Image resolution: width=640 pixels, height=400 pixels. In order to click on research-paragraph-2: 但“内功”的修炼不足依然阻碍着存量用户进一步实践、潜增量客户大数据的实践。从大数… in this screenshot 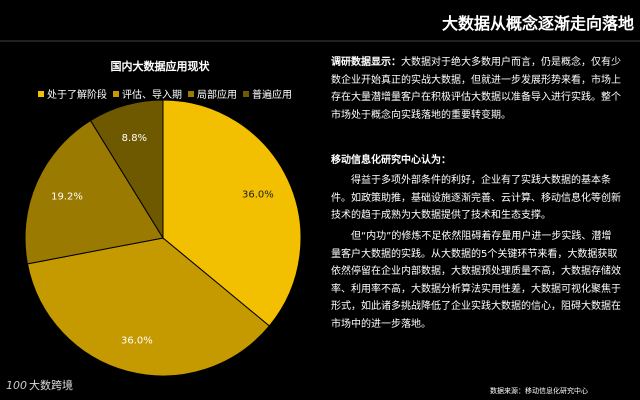, I will do `click(476, 280)`.